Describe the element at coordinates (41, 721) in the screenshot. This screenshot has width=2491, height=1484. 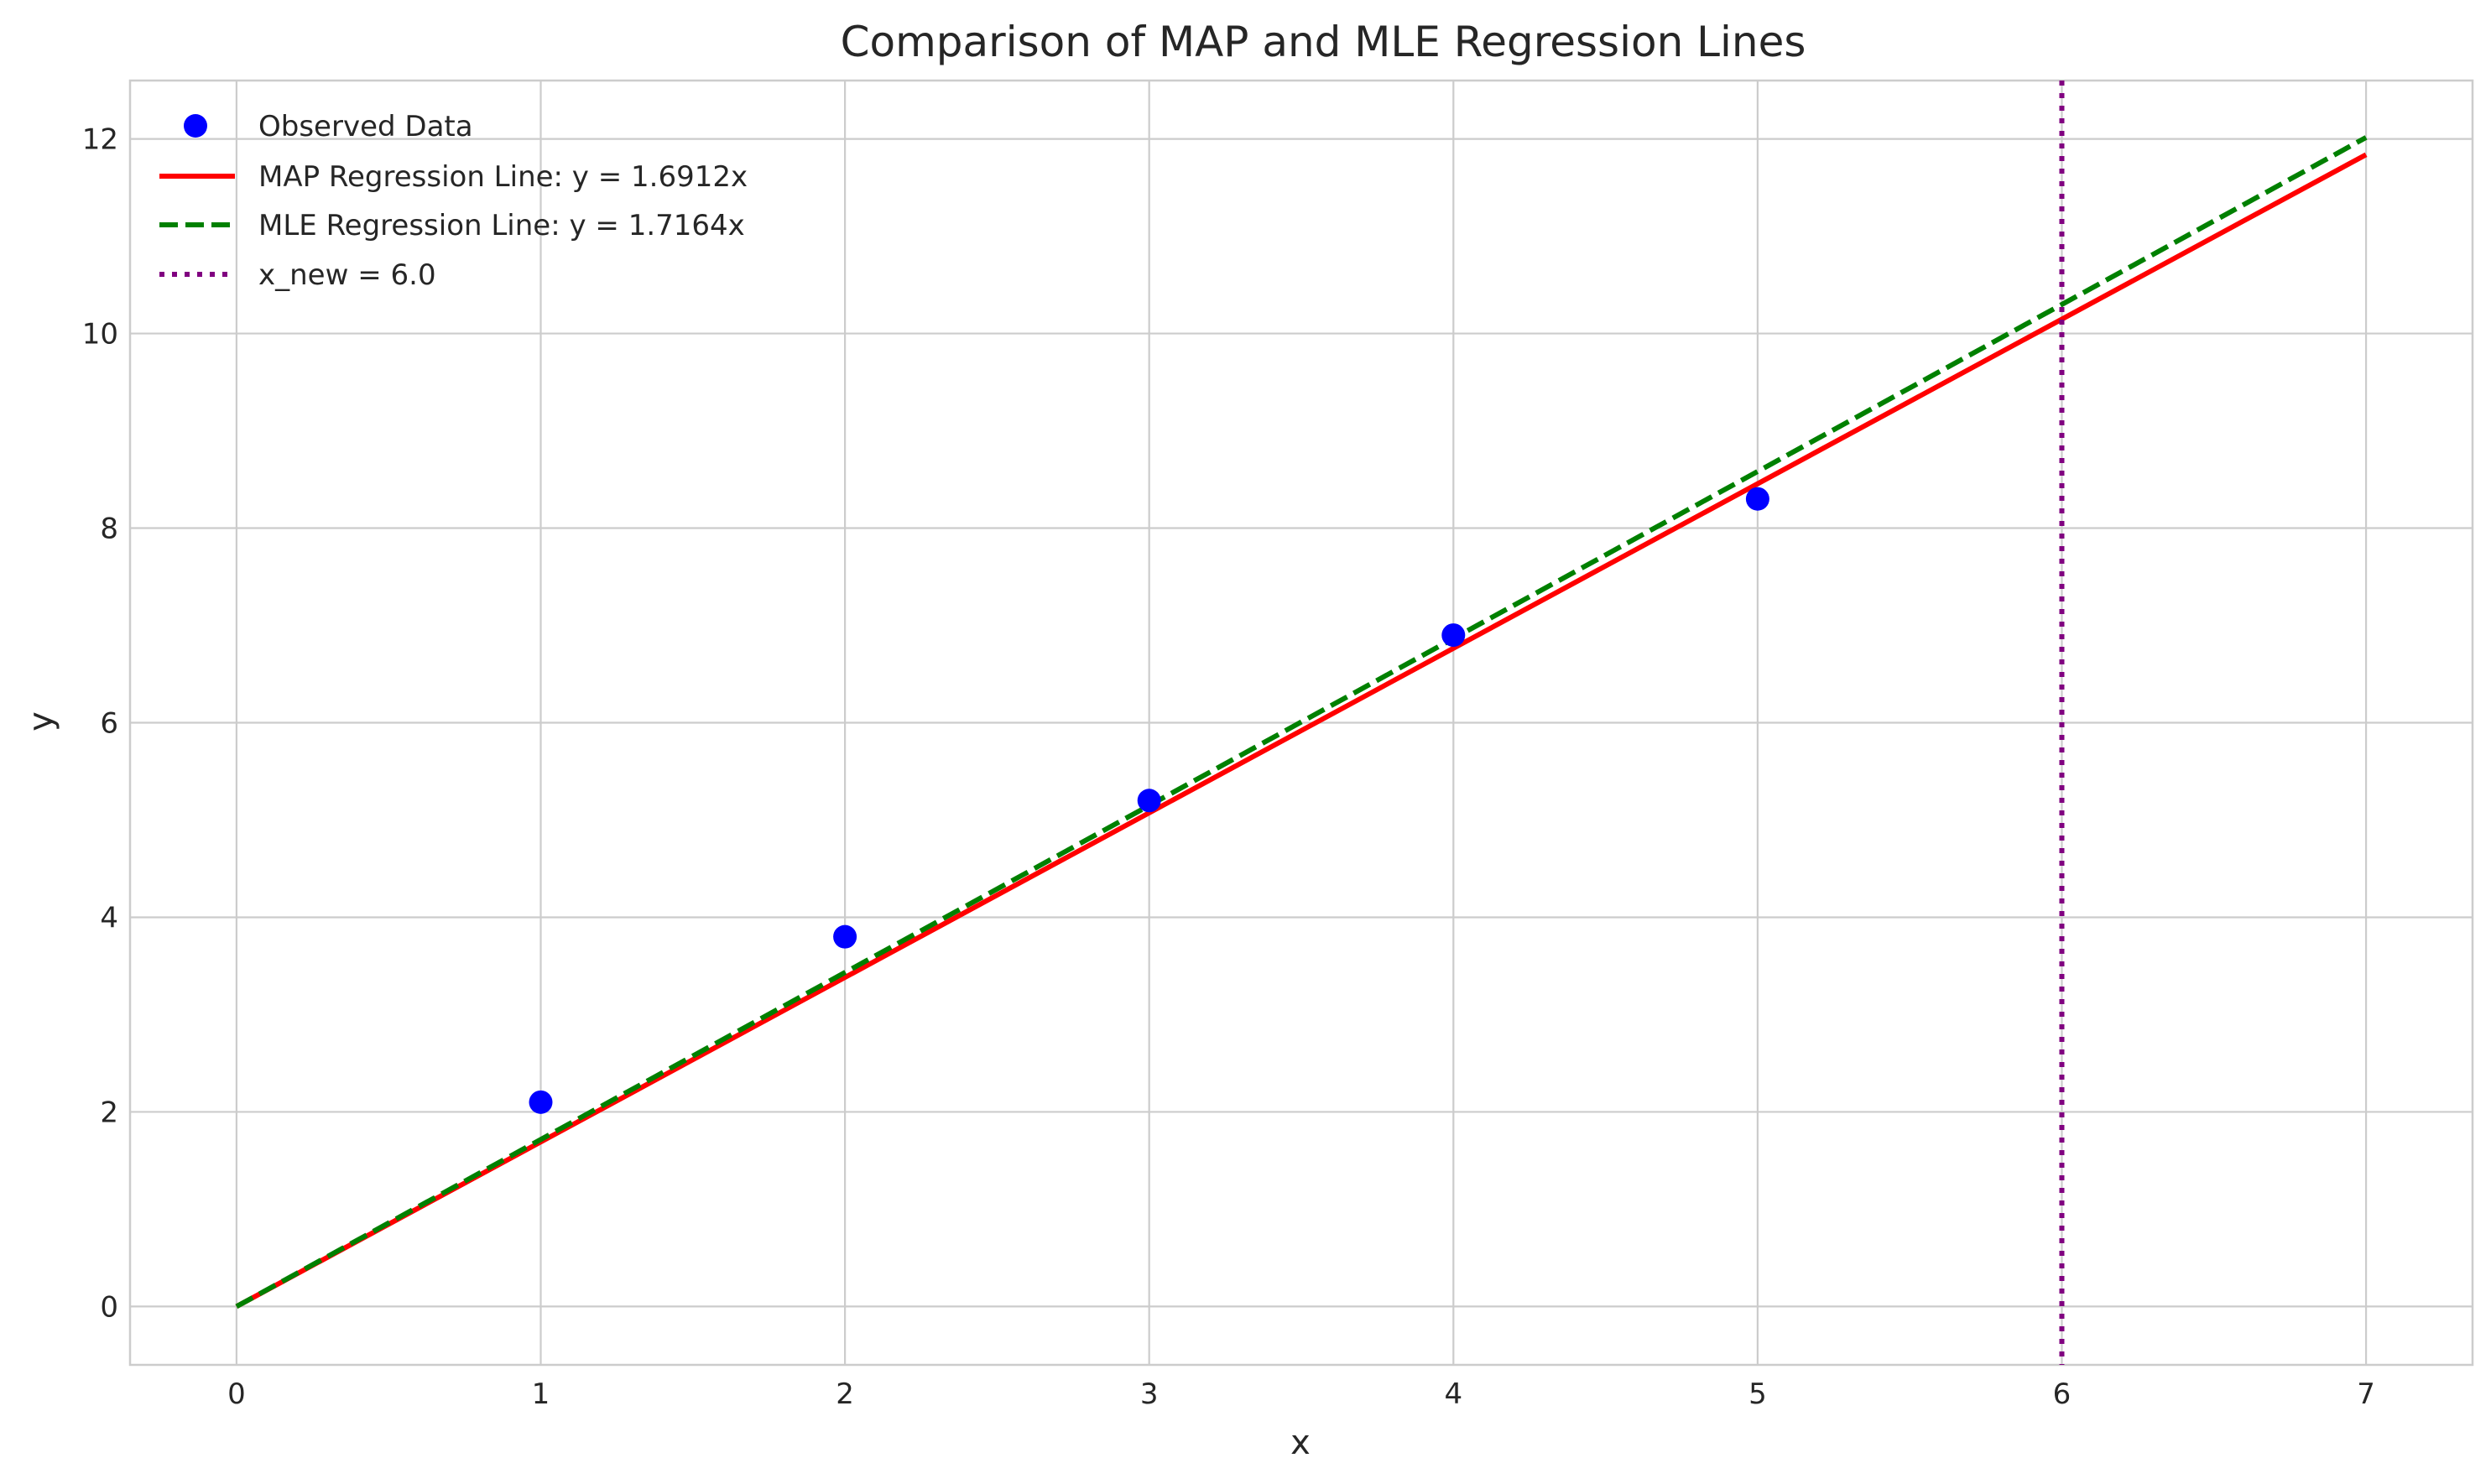
I see `y-axis-label: y` at that location.